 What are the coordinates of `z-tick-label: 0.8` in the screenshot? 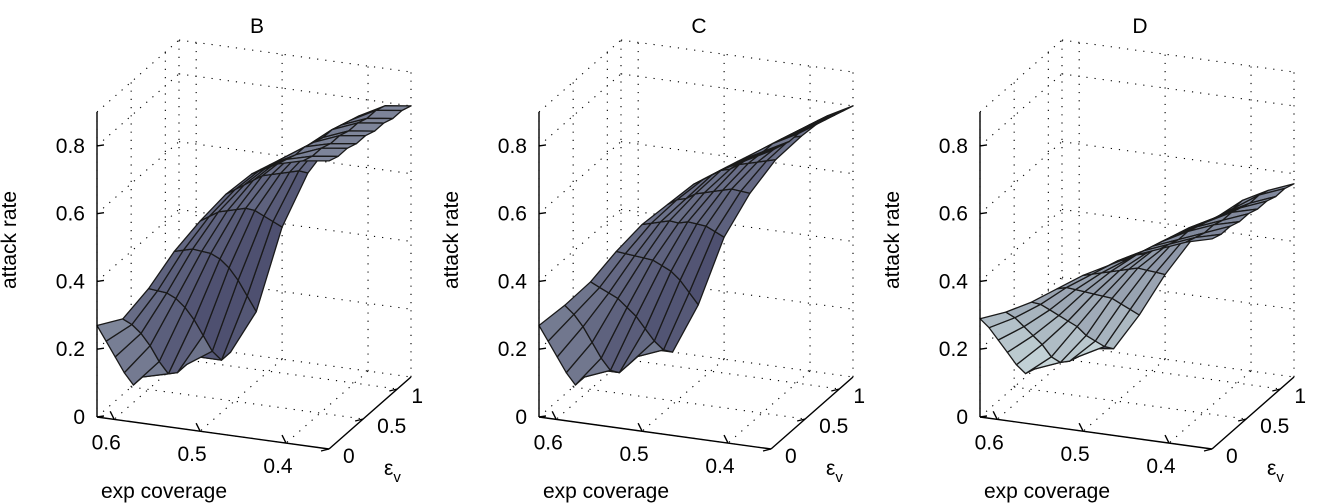 It's located at (512, 146).